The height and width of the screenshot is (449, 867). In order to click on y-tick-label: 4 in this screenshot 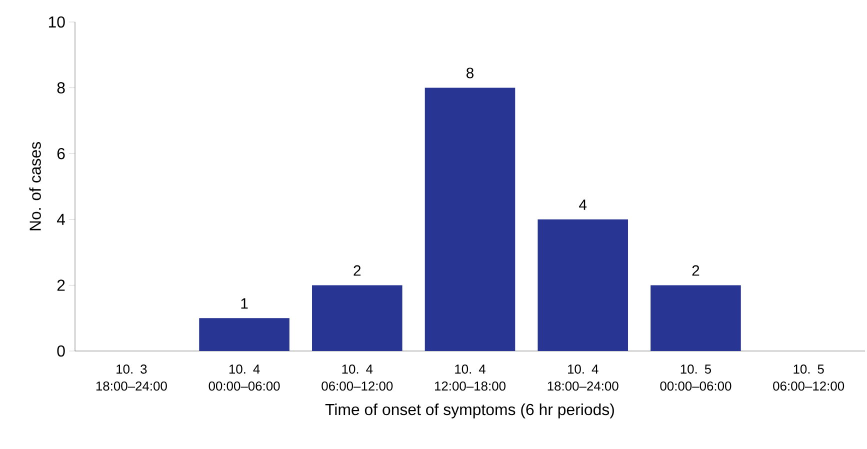, I will do `click(61, 219)`.